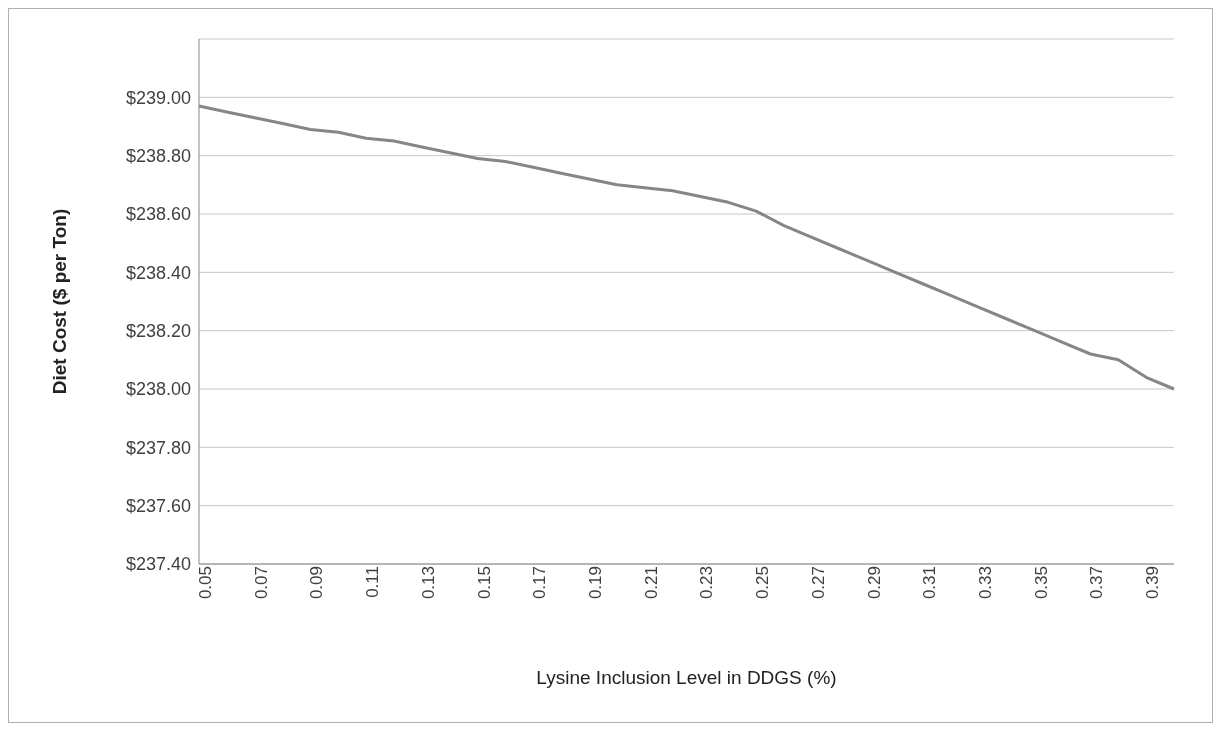  What do you see at coordinates (1041, 583) in the screenshot?
I see `x-tick-label: 0.35` at bounding box center [1041, 583].